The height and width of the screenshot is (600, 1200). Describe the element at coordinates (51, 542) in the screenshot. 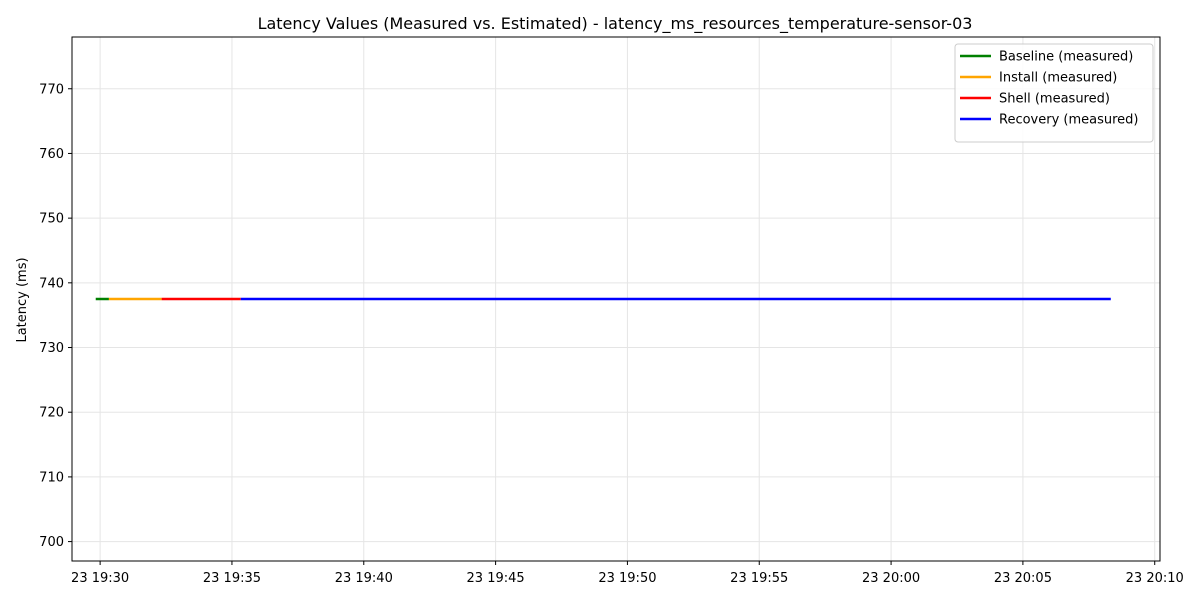

I see `y-tick-label: 700` at that location.